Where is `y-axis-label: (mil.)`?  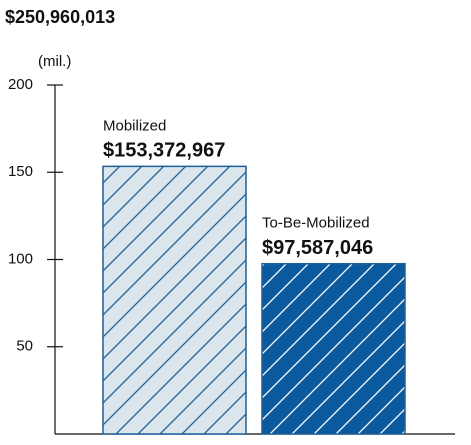
y-axis-label: (mil.) is located at coordinates (54, 61).